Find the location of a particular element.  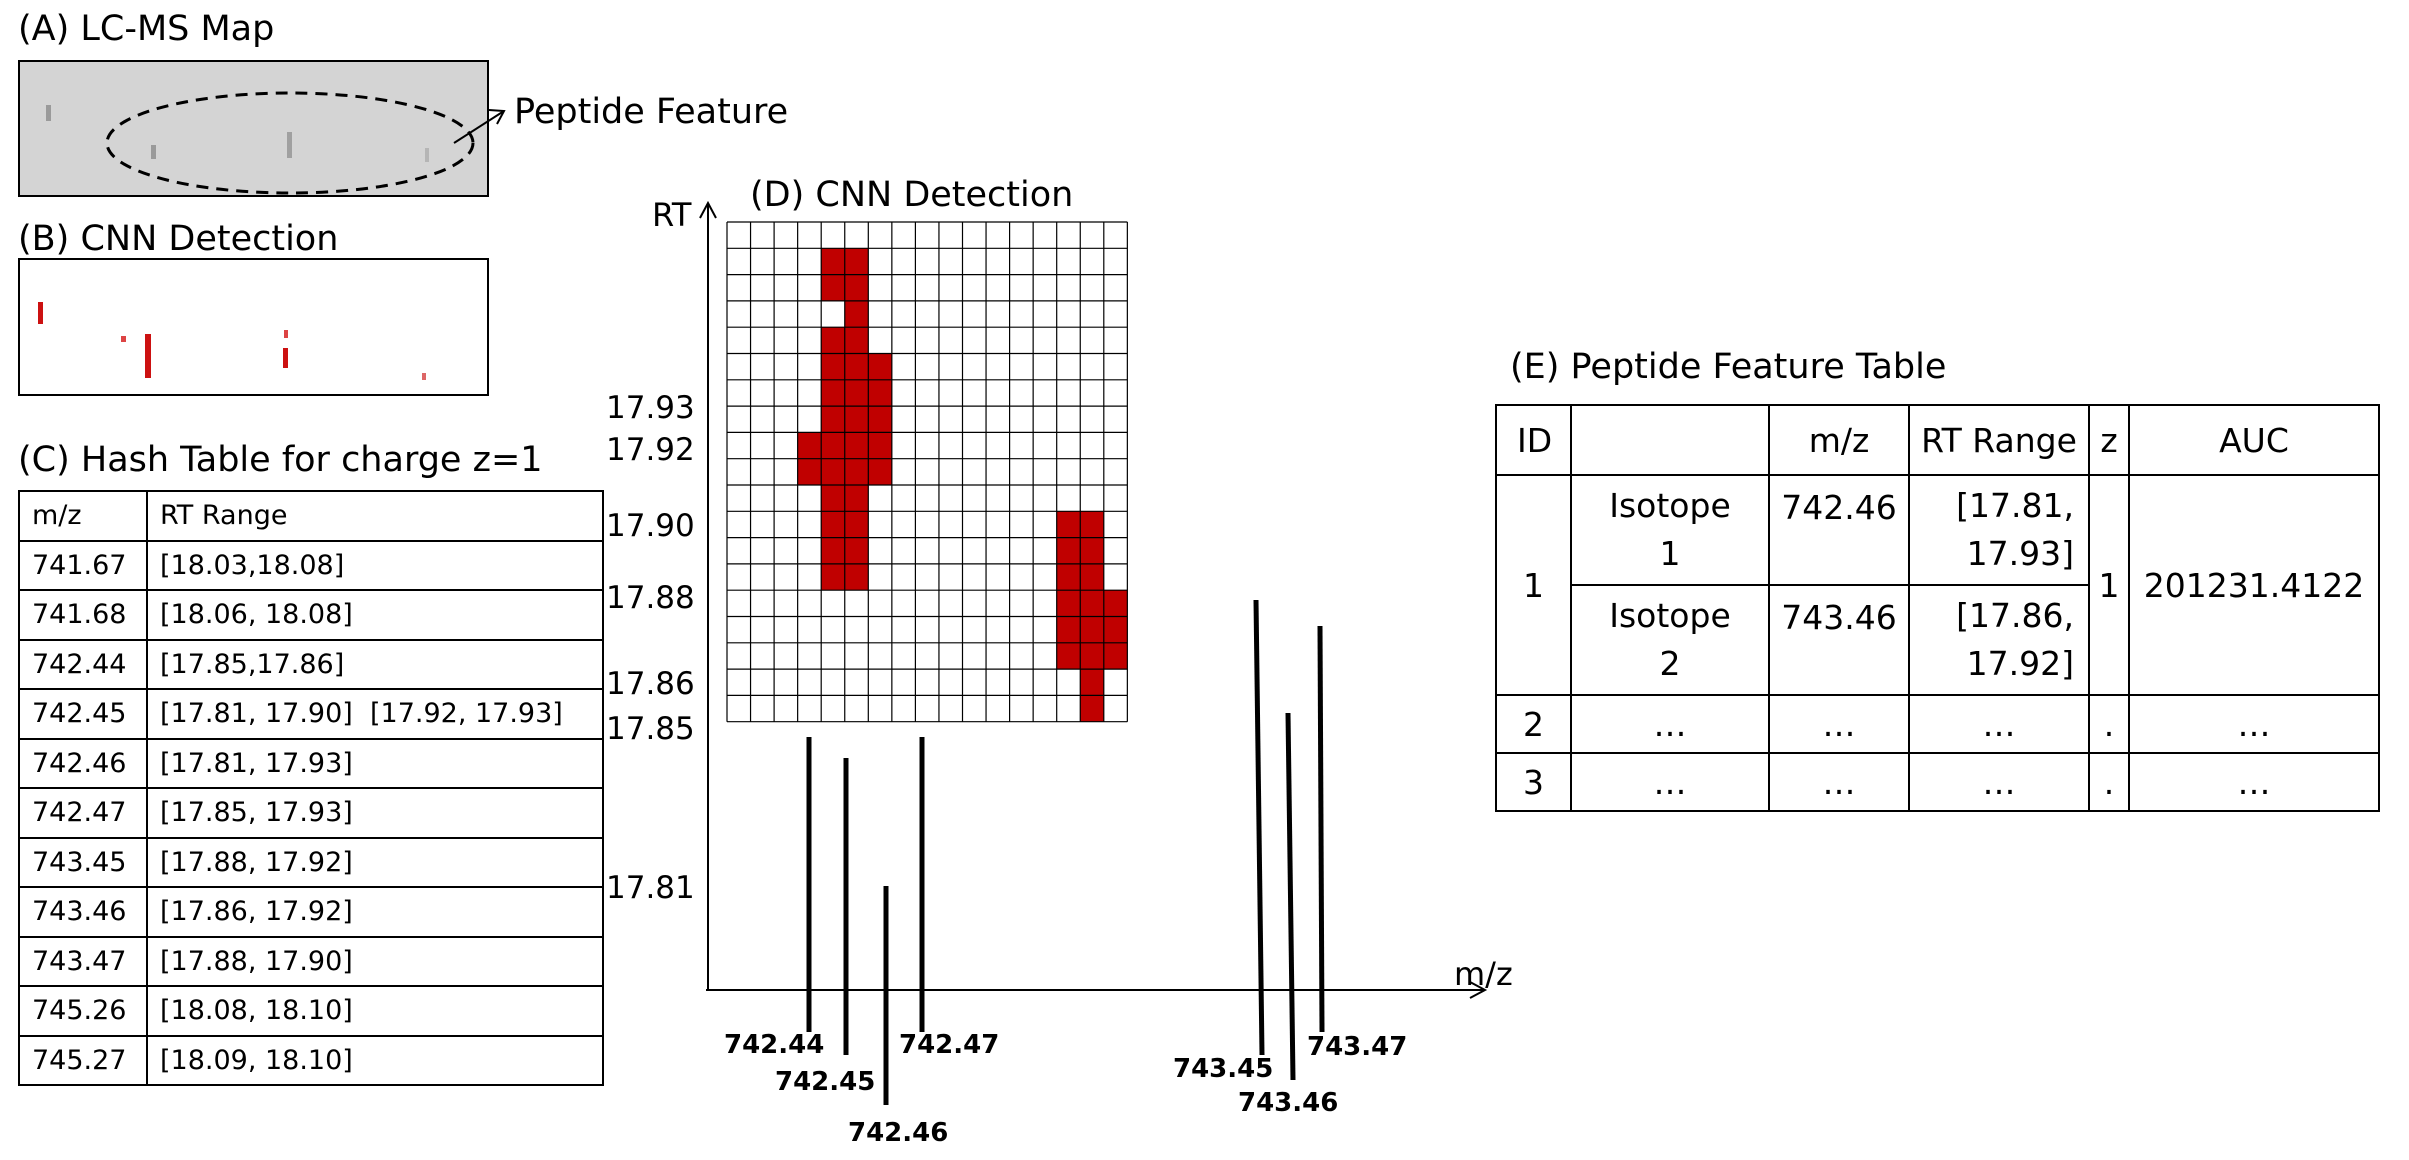

row-mz: 745.26 is located at coordinates (83, 1011).